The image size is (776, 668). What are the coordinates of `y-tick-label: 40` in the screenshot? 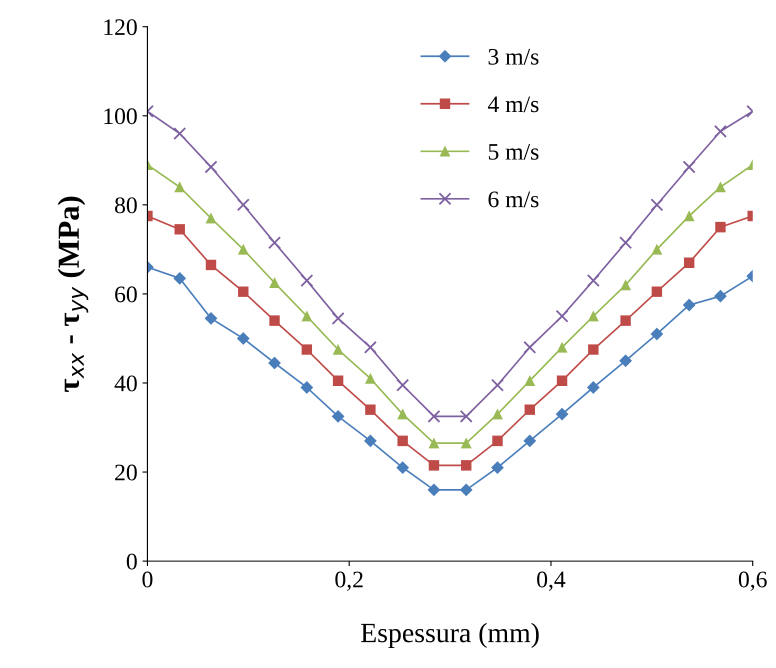 It's located at (125, 383).